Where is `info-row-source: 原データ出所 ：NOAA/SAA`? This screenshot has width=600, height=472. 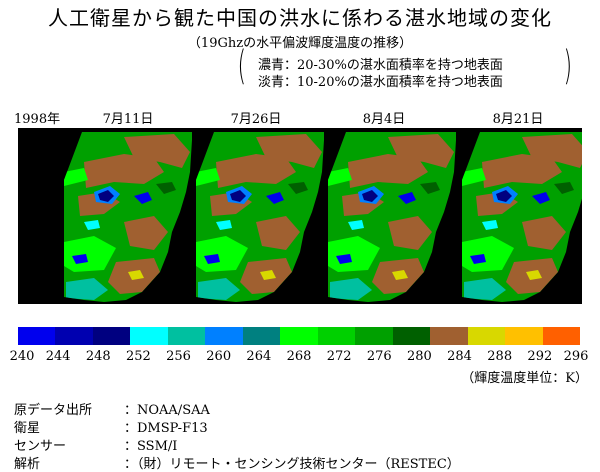 info-row-source: 原データ出所 ：NOAA/SAA is located at coordinates (294, 408).